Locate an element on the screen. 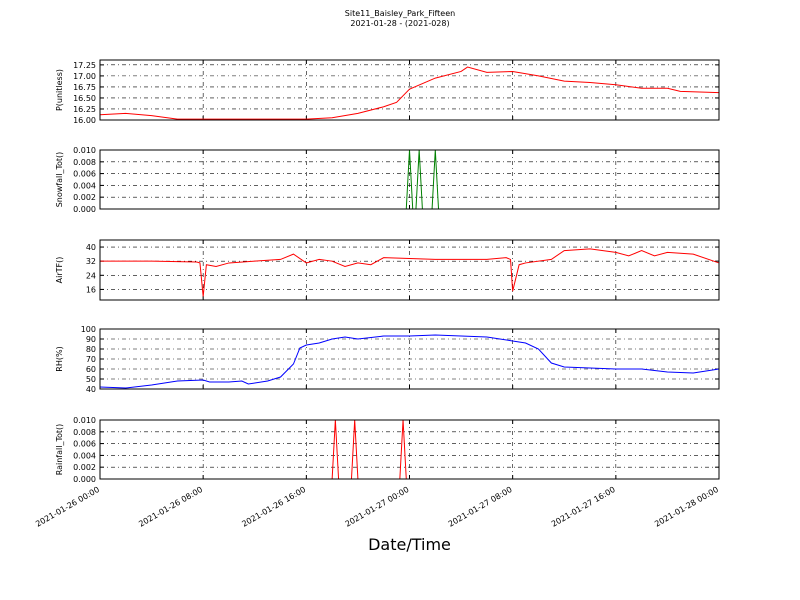 The height and width of the screenshot is (600, 800). chart-subtitle: 2021-01-28 - (2021-028) is located at coordinates (399, 23).